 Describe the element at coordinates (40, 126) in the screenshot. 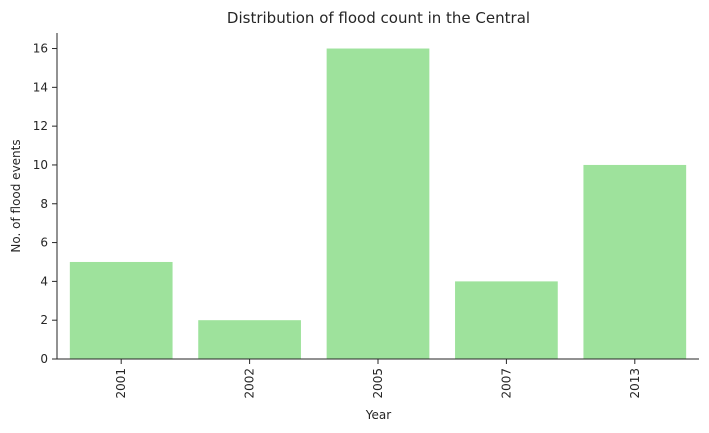

I see `y-tick-label: 12` at that location.